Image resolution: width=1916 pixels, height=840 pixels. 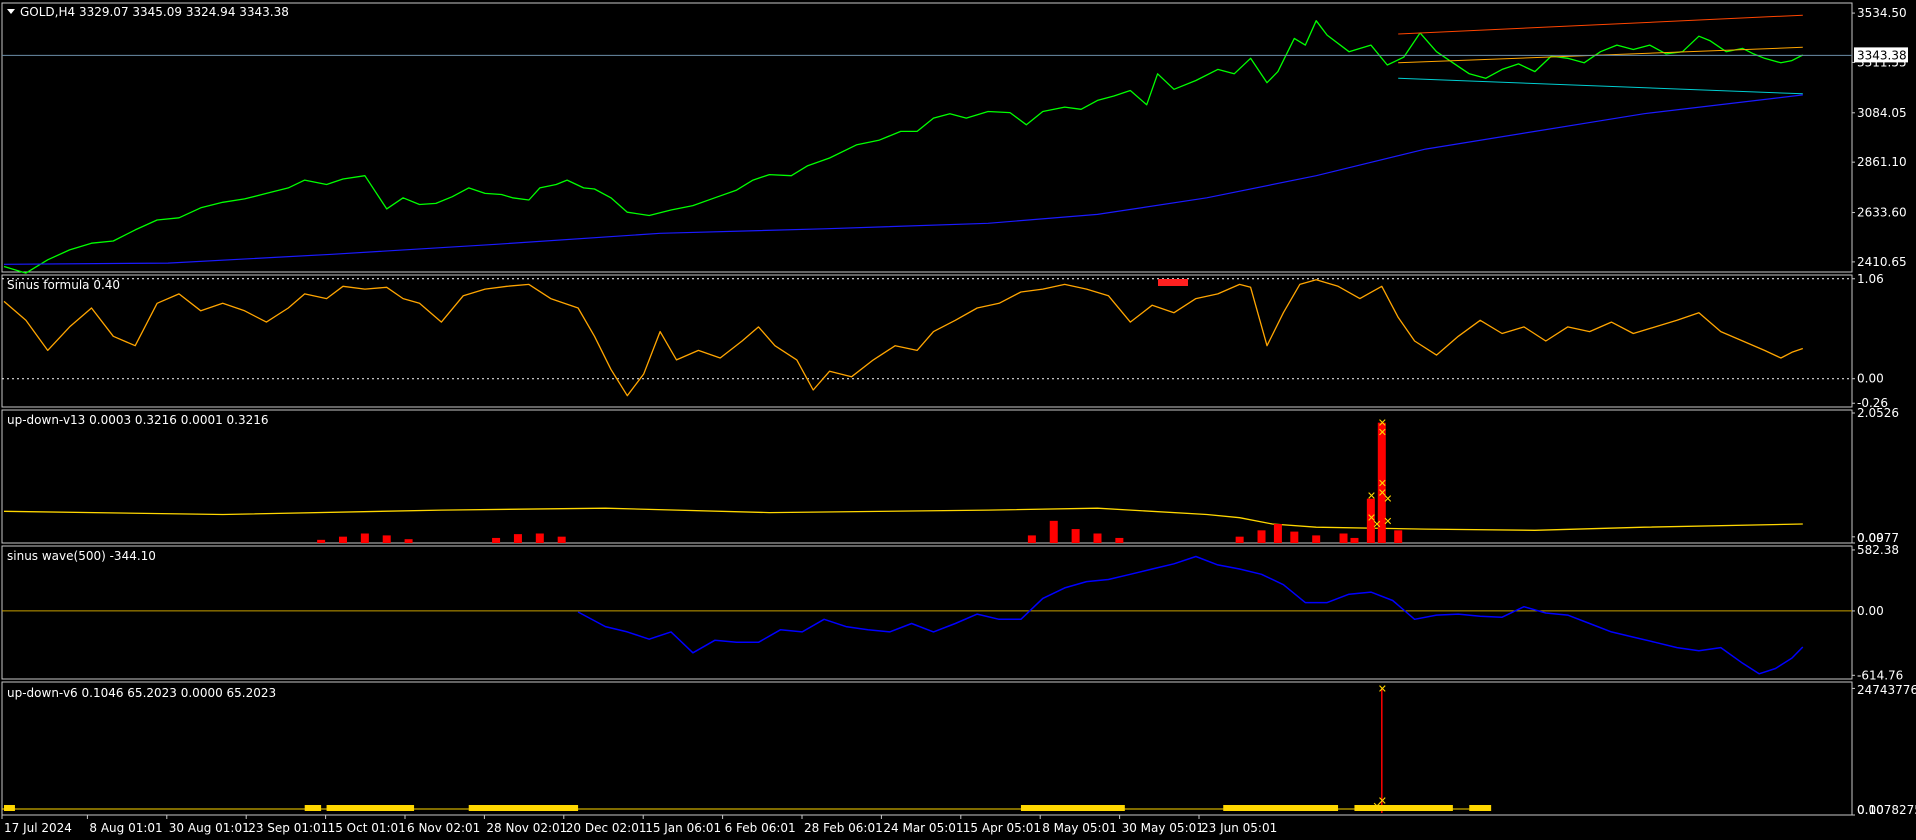 I want to click on x-tick-1: 8 Aug 01:01, so click(x=125, y=828).